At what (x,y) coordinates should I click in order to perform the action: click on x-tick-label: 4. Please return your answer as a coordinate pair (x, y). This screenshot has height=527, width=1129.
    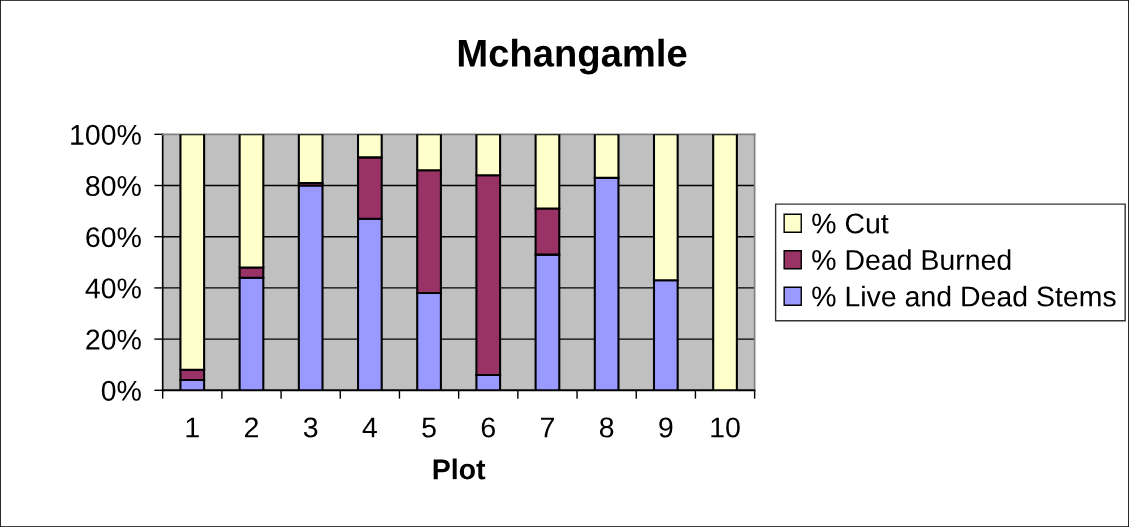
    Looking at the image, I should click on (369, 427).